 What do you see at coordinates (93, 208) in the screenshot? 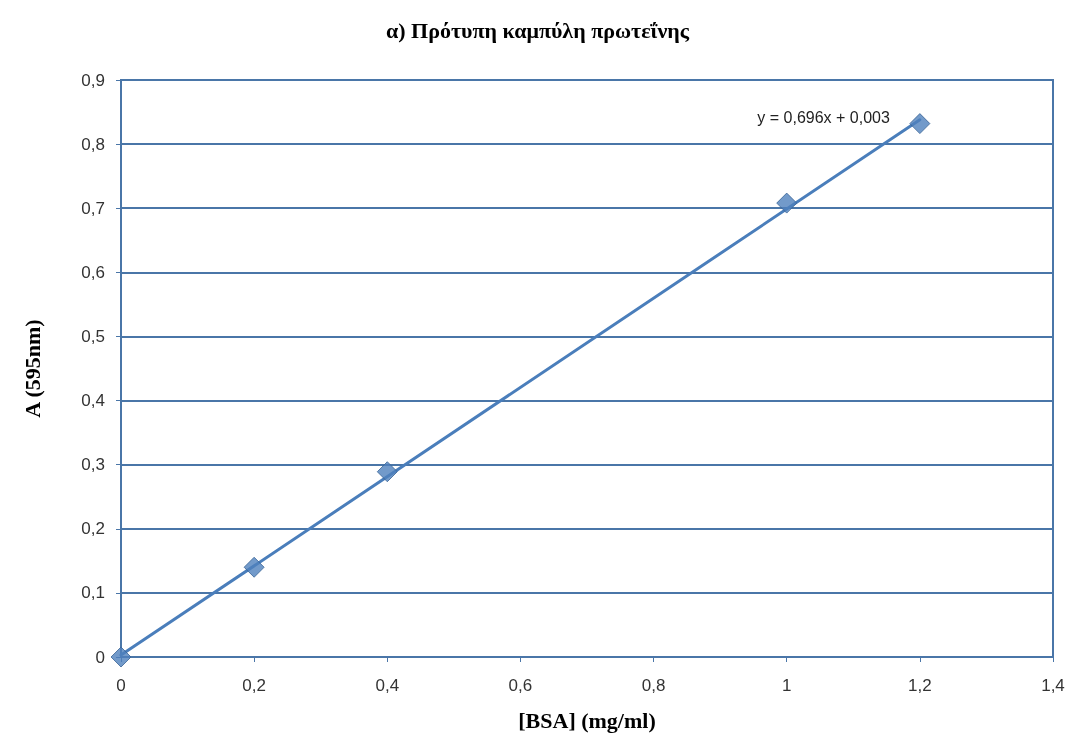
I see `y-tick-label: 0,7` at bounding box center [93, 208].